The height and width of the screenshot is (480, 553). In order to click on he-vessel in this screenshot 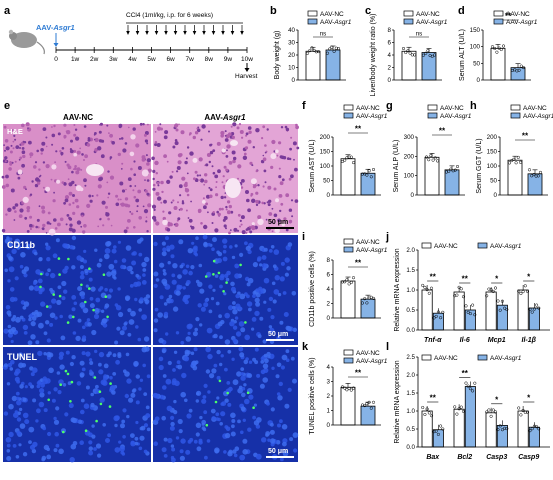, I will do `click(234, 143)`.